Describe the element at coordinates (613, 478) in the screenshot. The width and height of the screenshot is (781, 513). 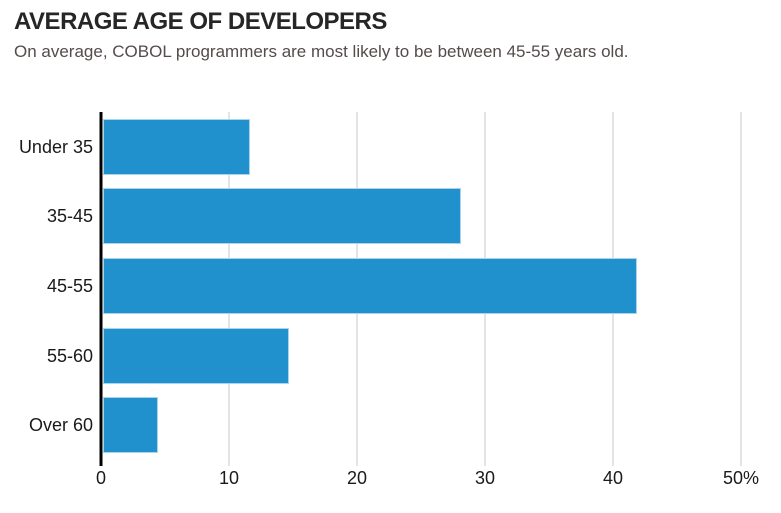
I see `x-tick-label-40: 40` at that location.